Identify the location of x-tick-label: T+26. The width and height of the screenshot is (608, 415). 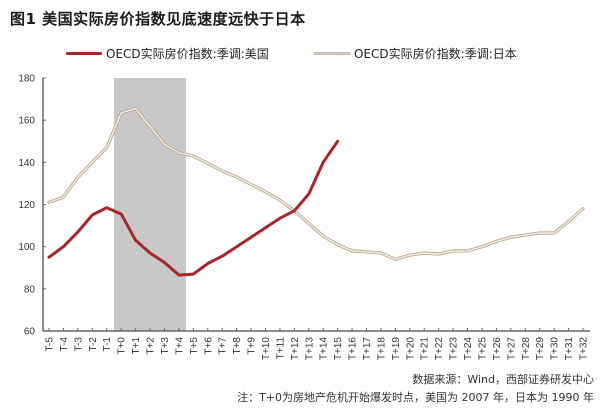
(497, 349).